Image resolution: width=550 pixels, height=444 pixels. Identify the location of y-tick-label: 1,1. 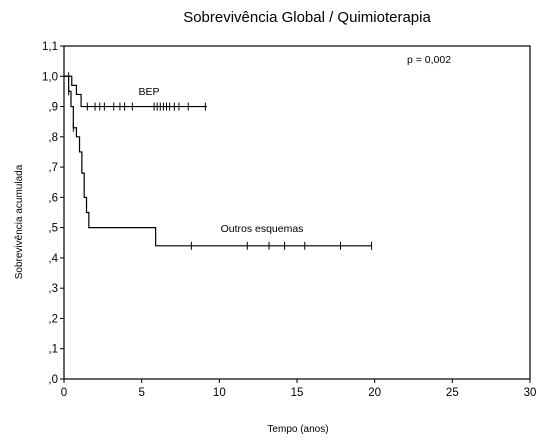
(50, 47).